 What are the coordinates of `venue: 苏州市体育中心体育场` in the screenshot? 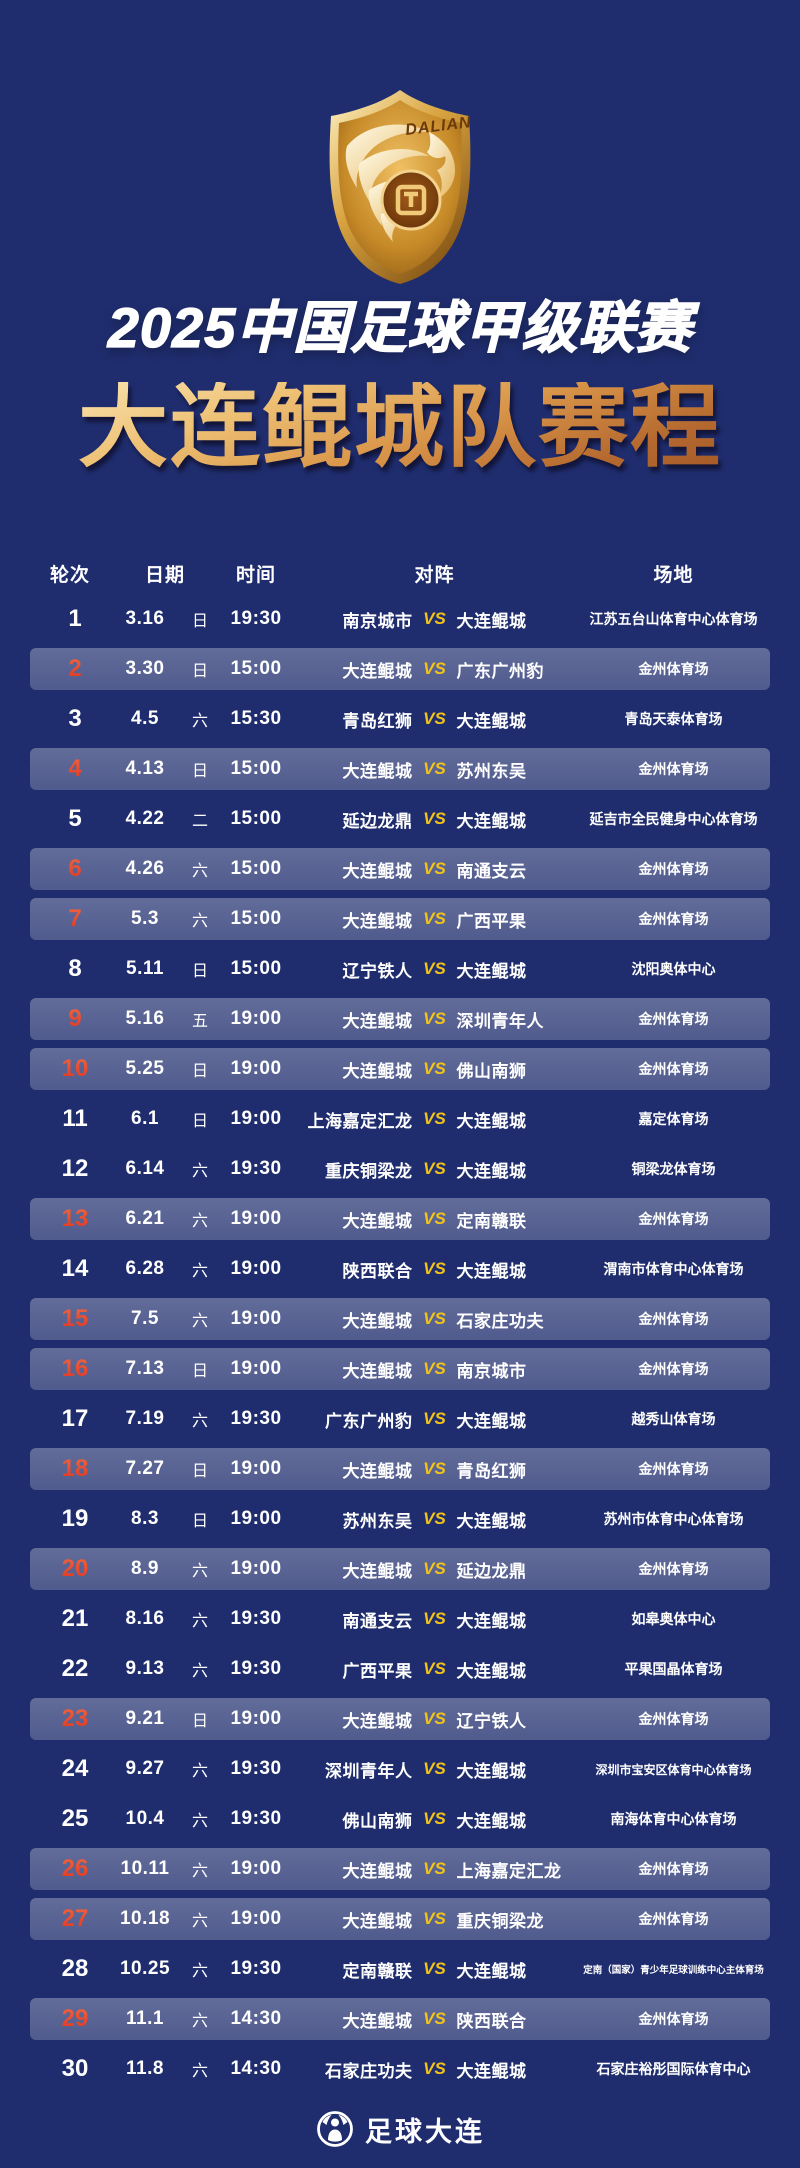 It's located at (673, 1519).